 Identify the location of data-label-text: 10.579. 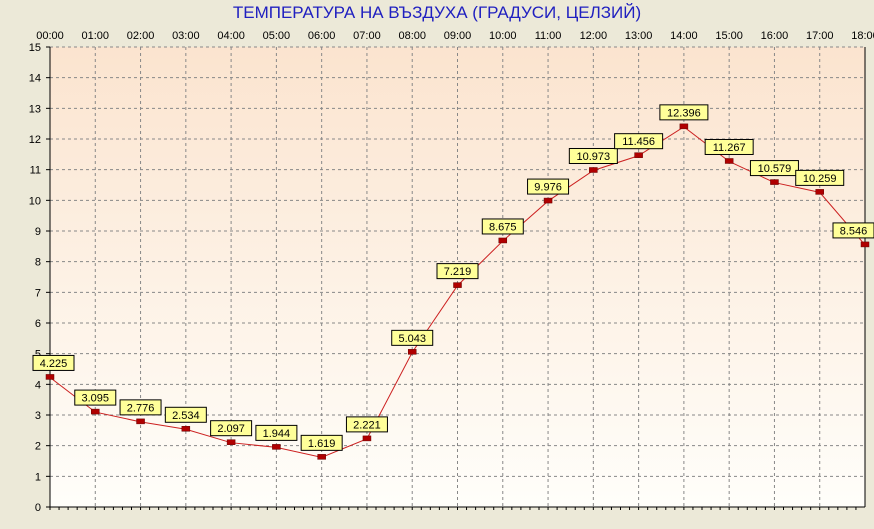
(775, 169).